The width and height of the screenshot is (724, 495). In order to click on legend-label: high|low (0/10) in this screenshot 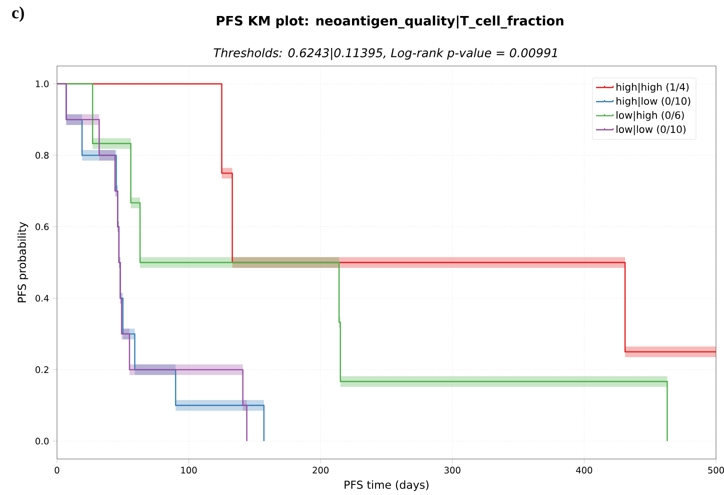, I will do `click(653, 102)`.